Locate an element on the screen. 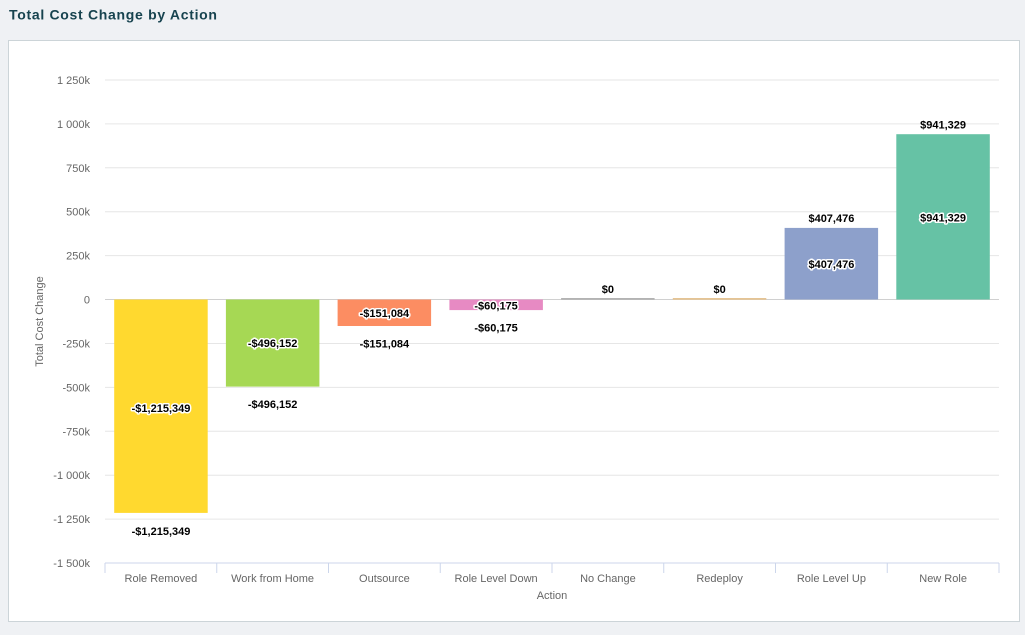 The height and width of the screenshot is (635, 1025). svg-text: -500k is located at coordinates (76, 388).